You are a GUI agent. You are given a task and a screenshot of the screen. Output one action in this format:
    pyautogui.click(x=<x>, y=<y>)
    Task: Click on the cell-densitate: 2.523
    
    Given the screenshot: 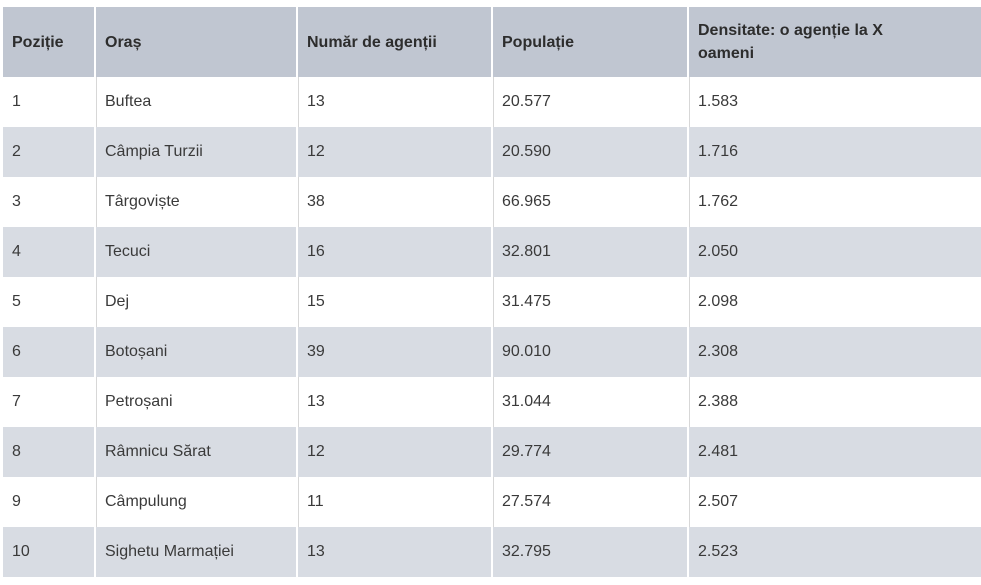 What is the action you would take?
    pyautogui.click(x=834, y=552)
    